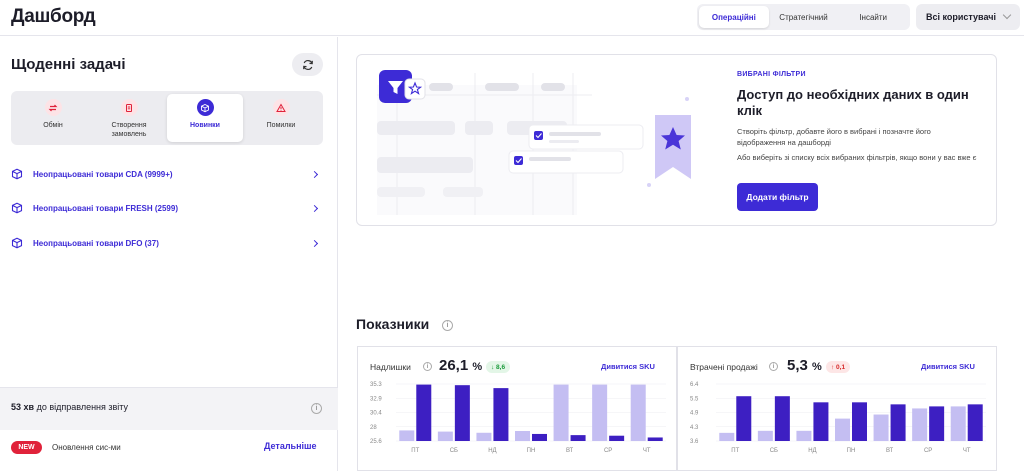  What do you see at coordinates (129, 130) in the screenshot?
I see `tab-create-orders-label: Створення замовлень` at bounding box center [129, 130].